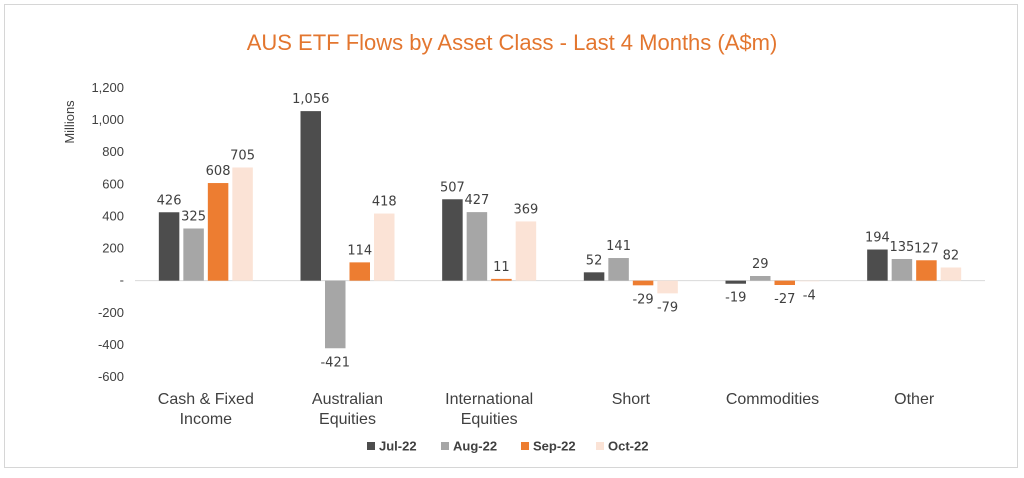 The height and width of the screenshot is (478, 1024). Describe the element at coordinates (760, 264) in the screenshot. I see `data-label: 29` at that location.